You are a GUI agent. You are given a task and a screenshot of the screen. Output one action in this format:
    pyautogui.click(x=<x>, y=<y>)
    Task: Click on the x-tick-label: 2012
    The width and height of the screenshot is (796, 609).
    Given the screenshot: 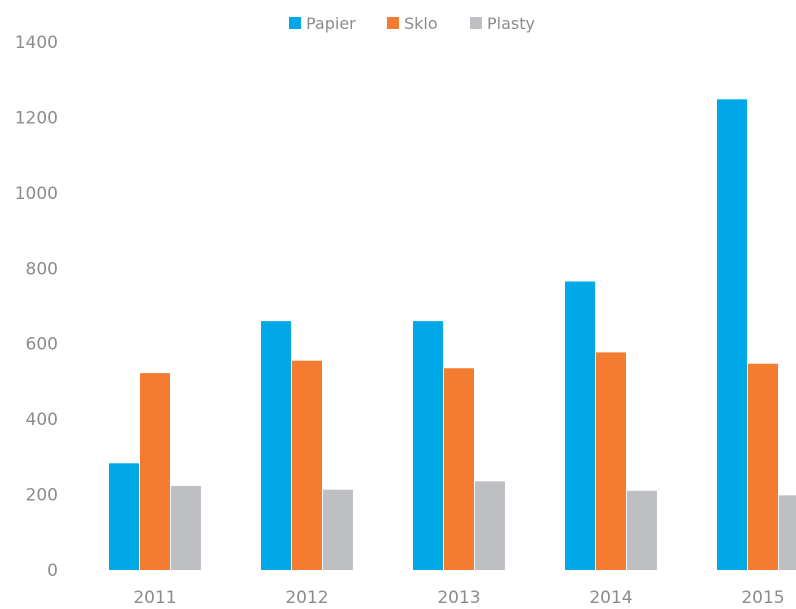 What is the action you would take?
    pyautogui.click(x=306, y=598)
    